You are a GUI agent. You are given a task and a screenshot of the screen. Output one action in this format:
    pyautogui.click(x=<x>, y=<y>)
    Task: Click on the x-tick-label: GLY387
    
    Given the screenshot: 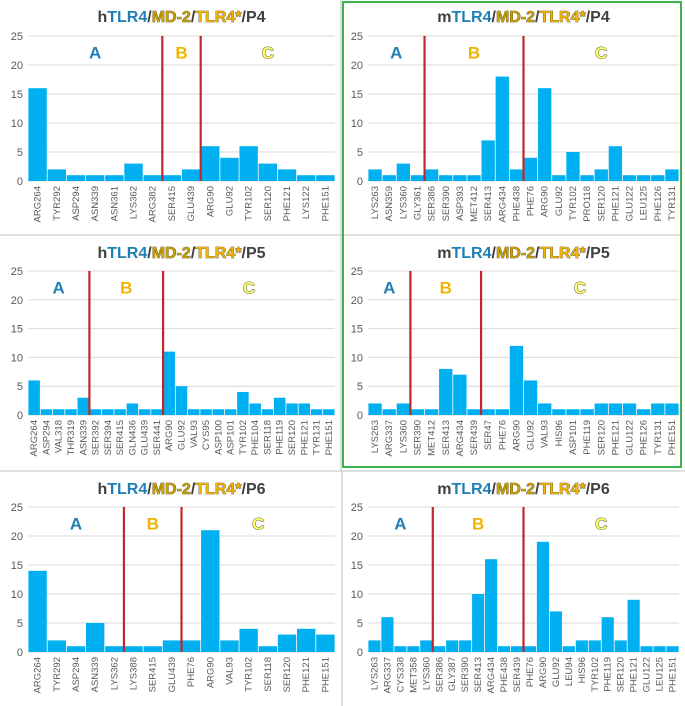 What is the action you would take?
    pyautogui.click(x=452, y=674)
    